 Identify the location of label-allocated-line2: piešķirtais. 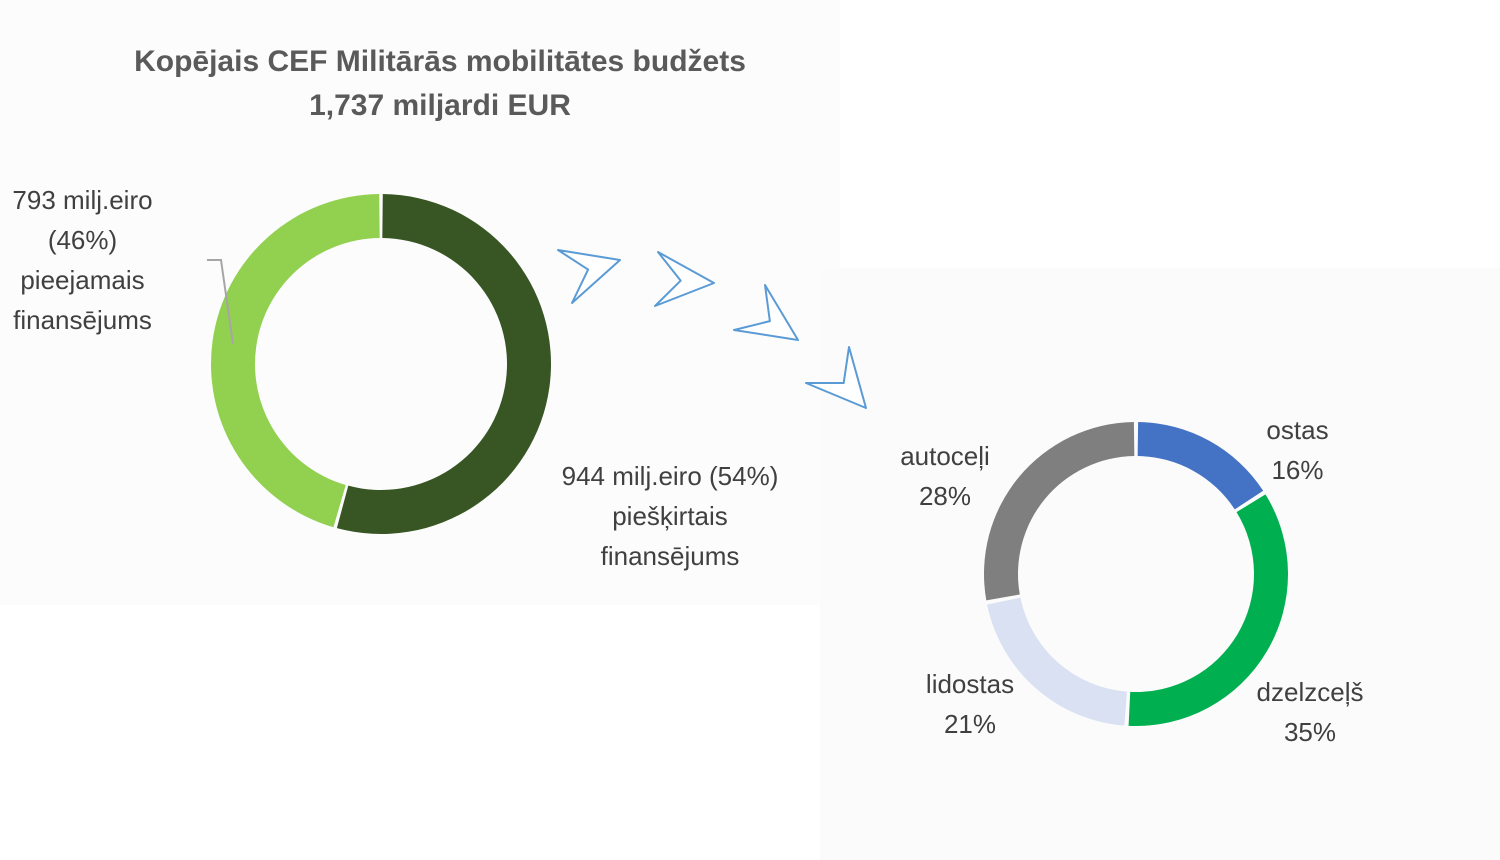
(670, 516).